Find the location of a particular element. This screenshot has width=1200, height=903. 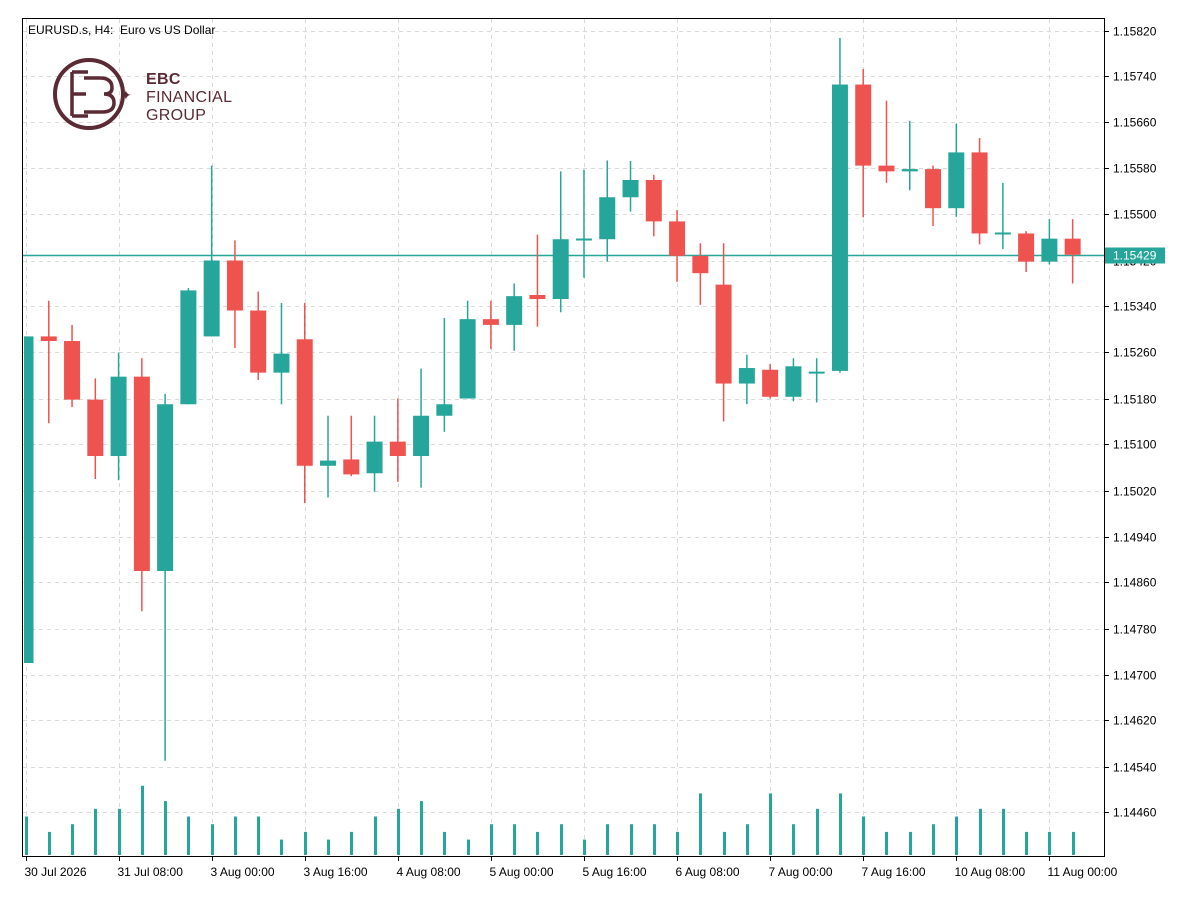

y-tick-label: 1.14860 is located at coordinates (1135, 583).